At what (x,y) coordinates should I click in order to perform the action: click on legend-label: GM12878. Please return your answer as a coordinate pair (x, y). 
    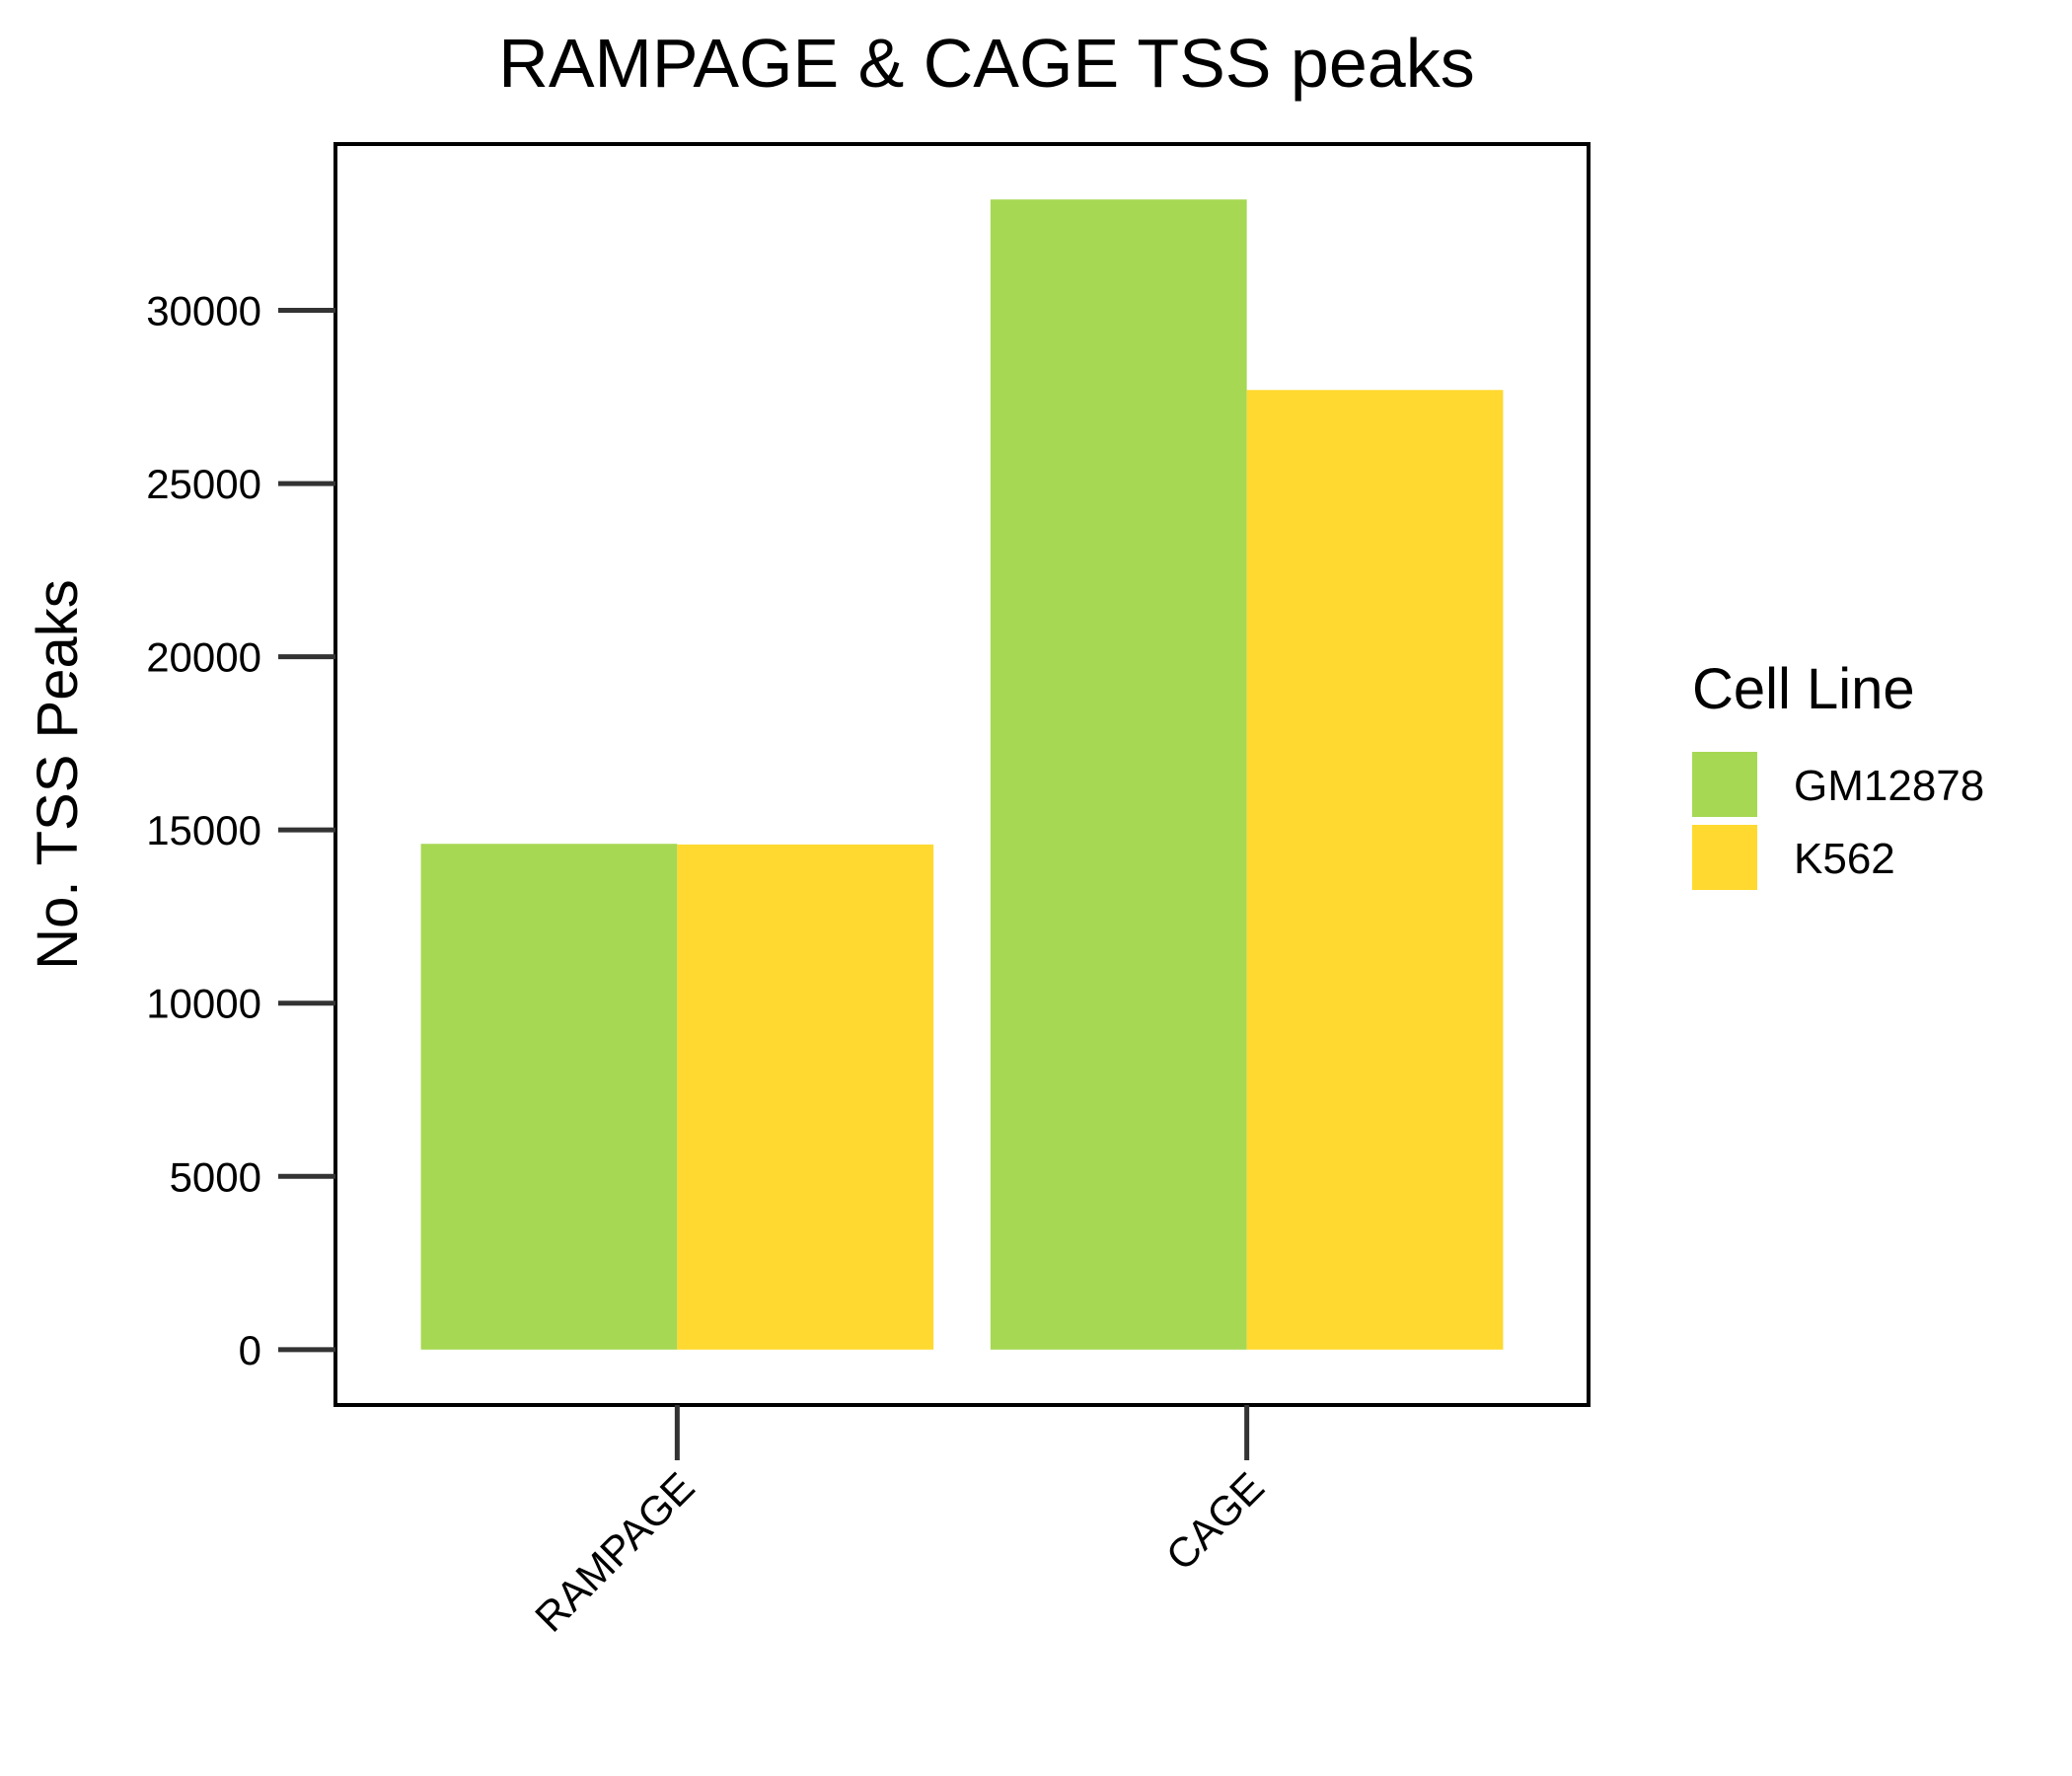
    Looking at the image, I should click on (1889, 786).